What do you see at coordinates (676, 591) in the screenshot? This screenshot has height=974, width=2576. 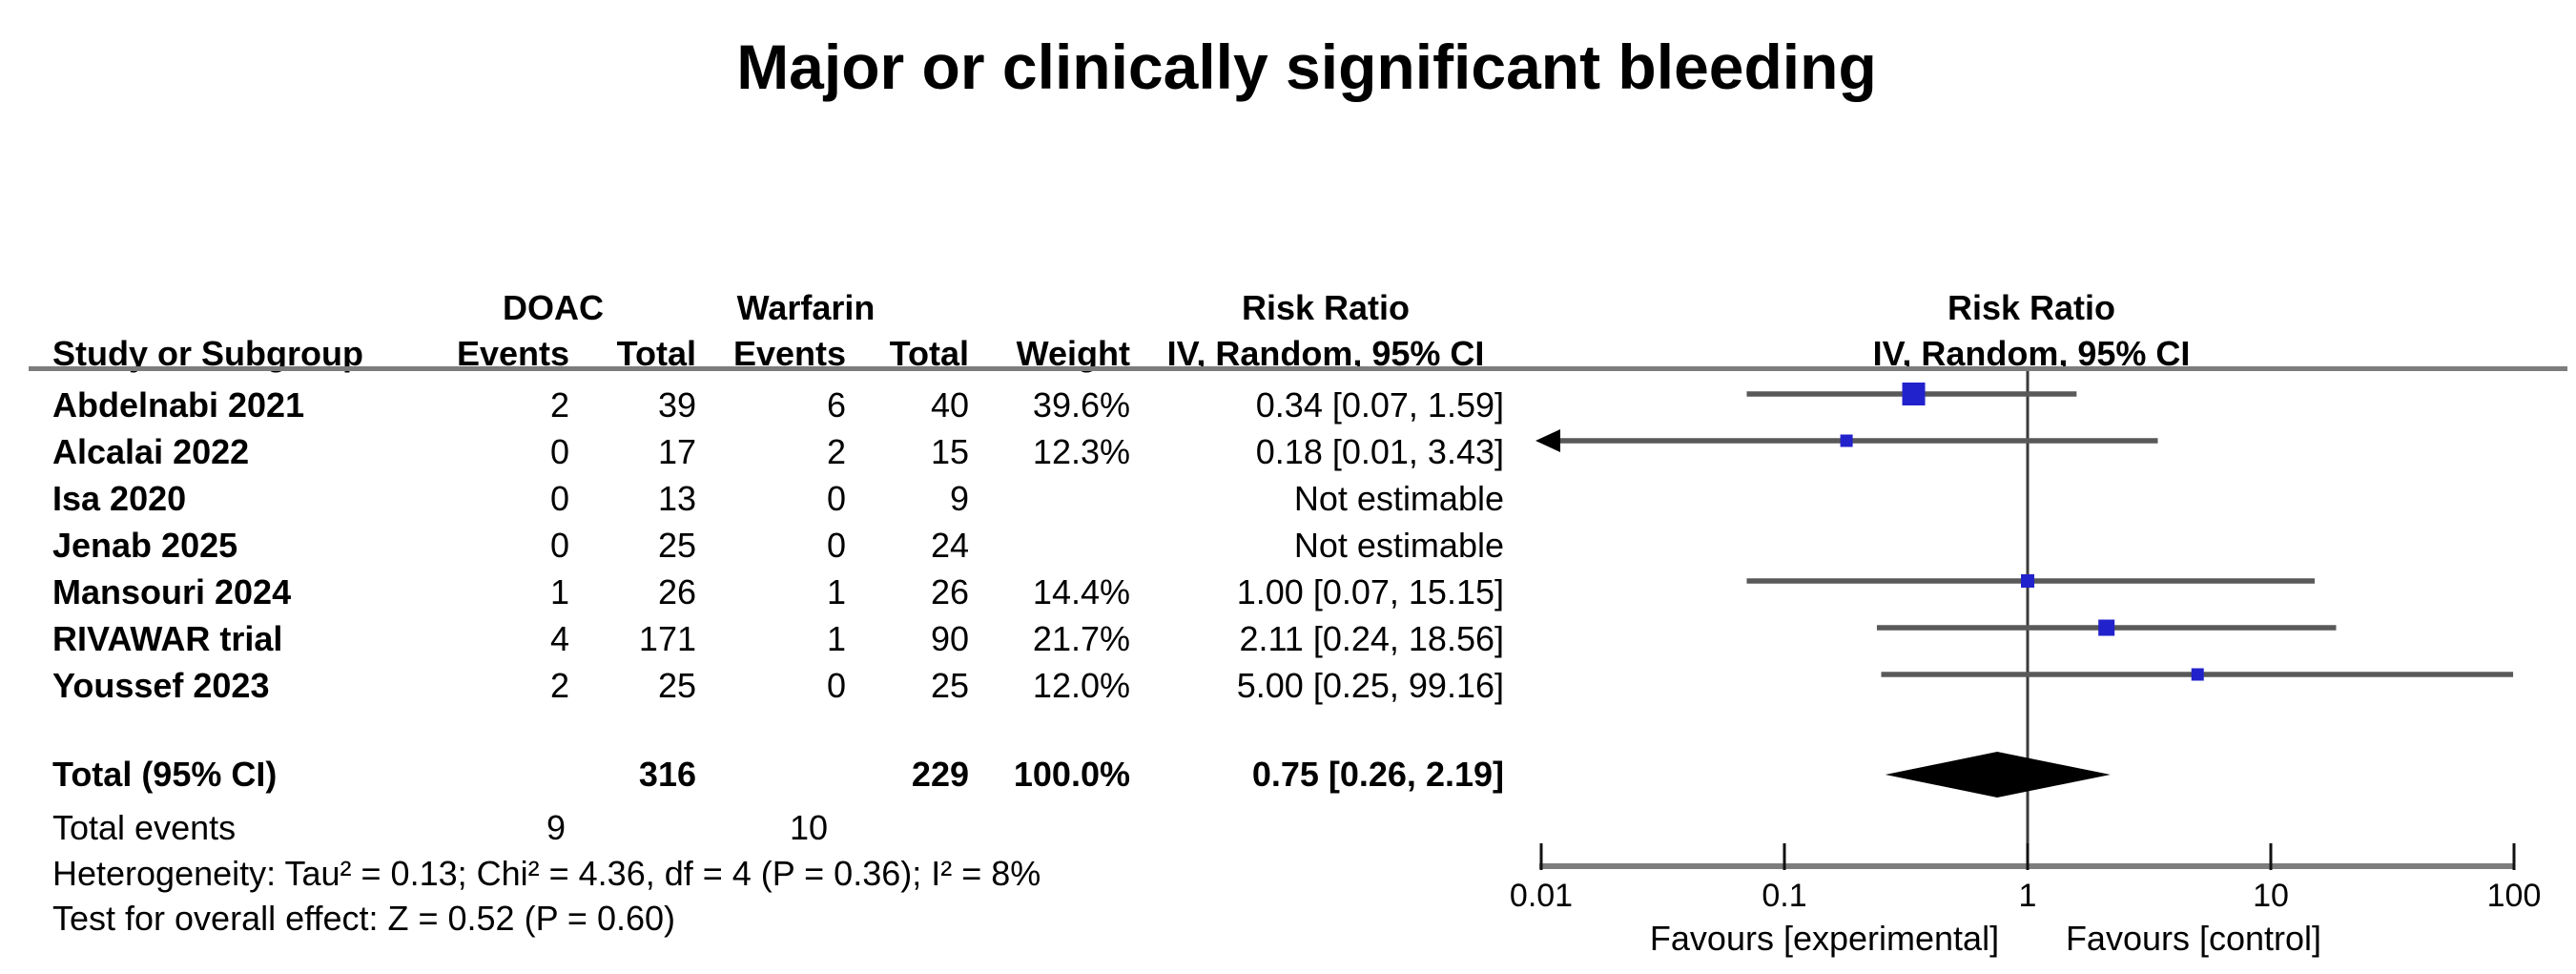 I see `row-t1: 26` at bounding box center [676, 591].